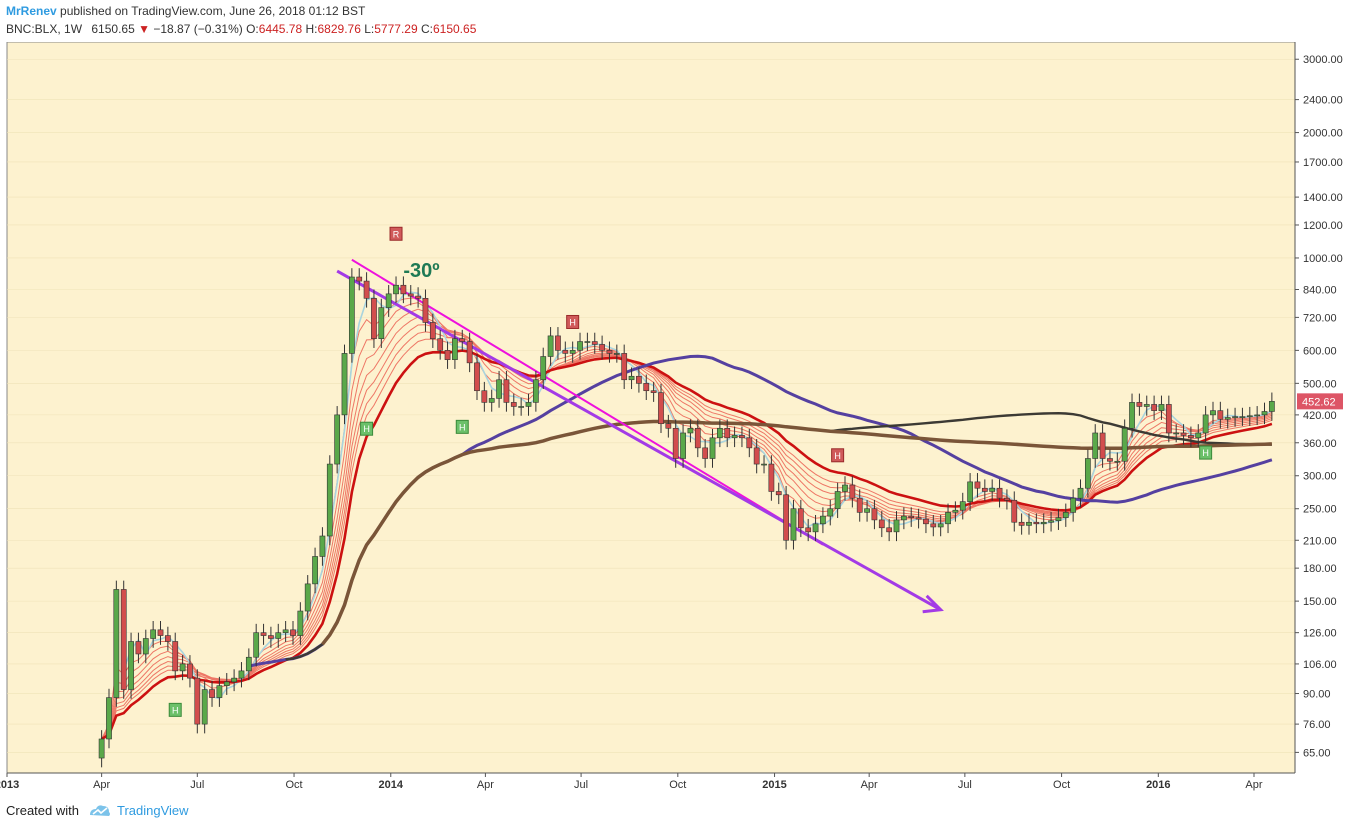  Describe the element at coordinates (1158, 785) in the screenshot. I see `x-tick-label: 2016` at that location.